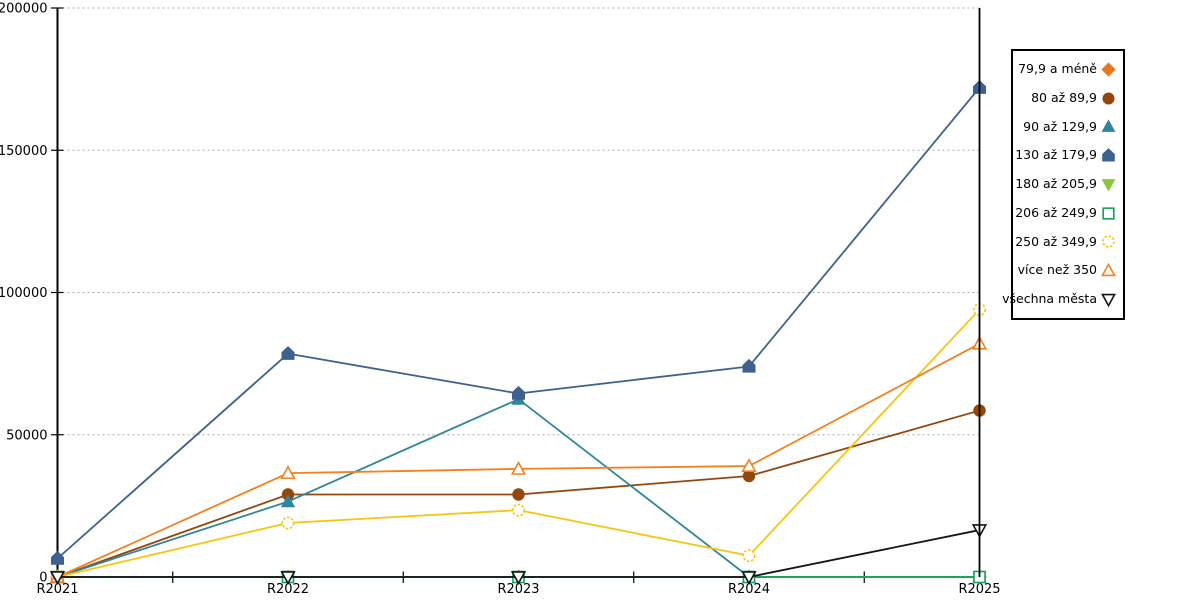 The width and height of the screenshot is (1200, 600). I want to click on x-axis-label: R2024, so click(749, 589).